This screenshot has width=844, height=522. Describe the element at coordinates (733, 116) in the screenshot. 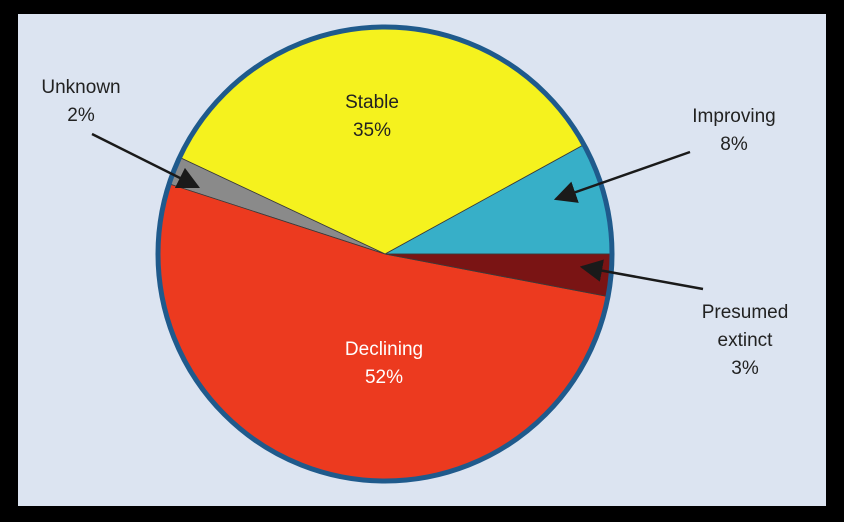

I see `improving-label: Improving` at that location.